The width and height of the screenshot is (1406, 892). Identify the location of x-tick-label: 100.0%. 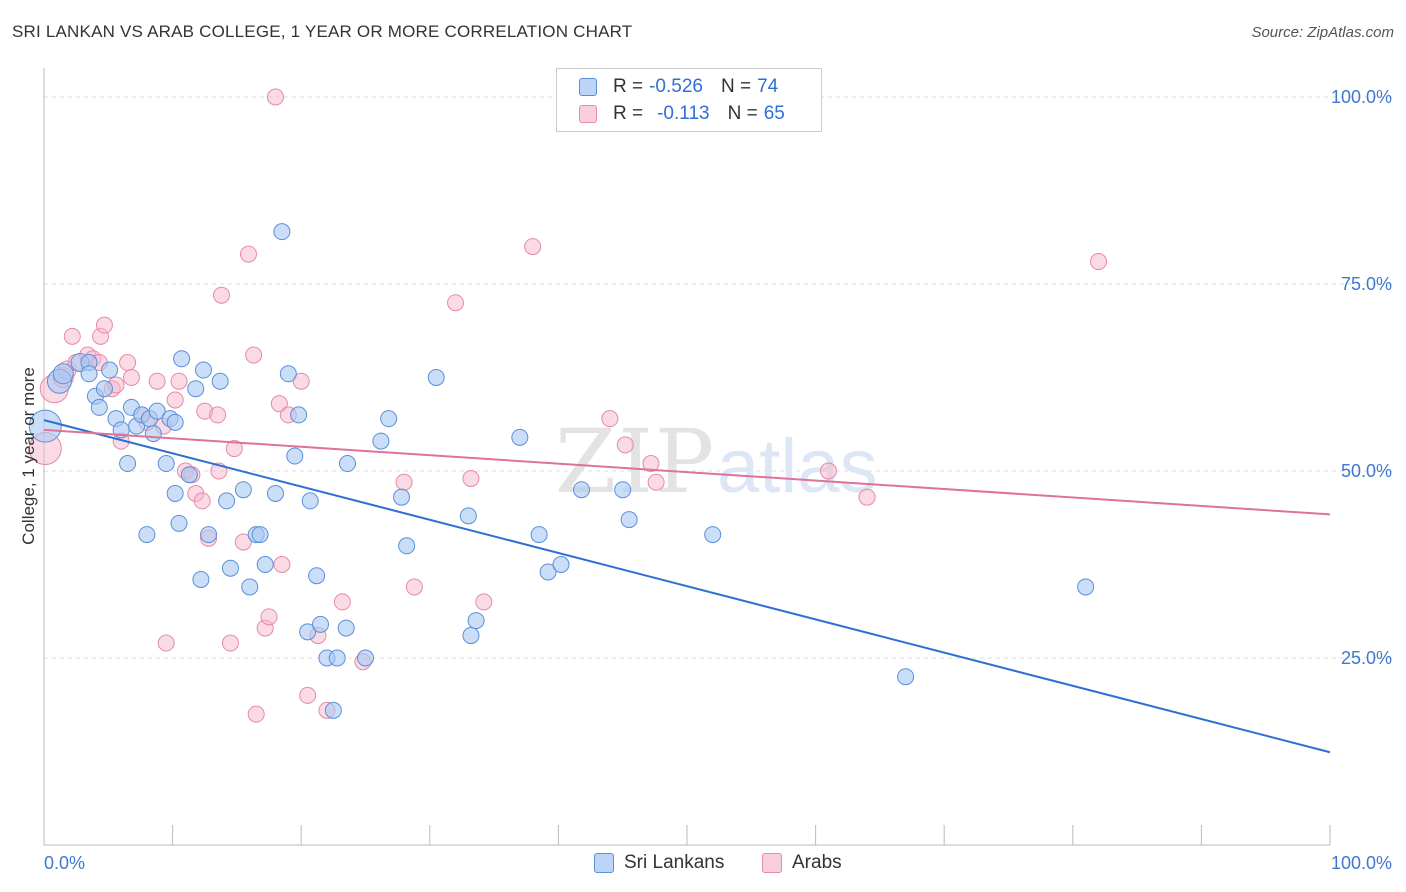
(1361, 863).